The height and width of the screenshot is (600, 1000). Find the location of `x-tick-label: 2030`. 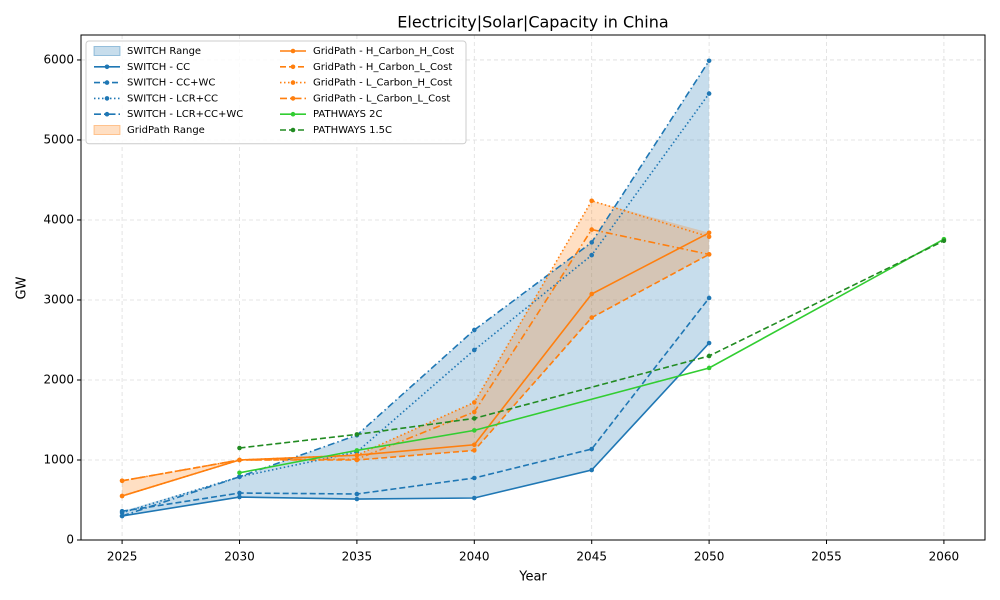

x-tick-label: 2030 is located at coordinates (239, 557).